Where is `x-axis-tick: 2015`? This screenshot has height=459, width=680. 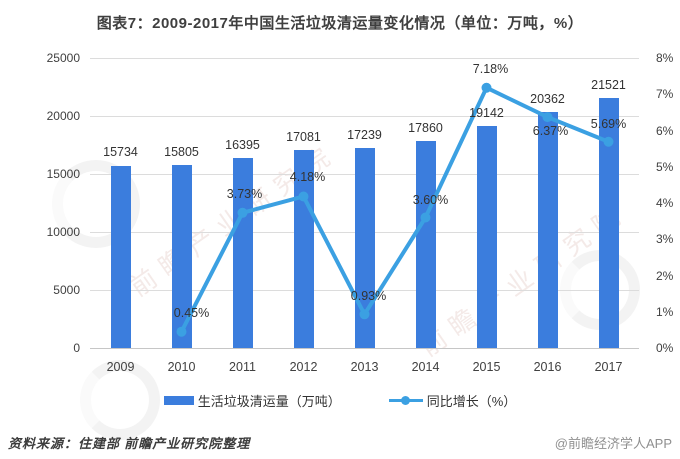 x-axis-tick: 2015 is located at coordinates (486, 367).